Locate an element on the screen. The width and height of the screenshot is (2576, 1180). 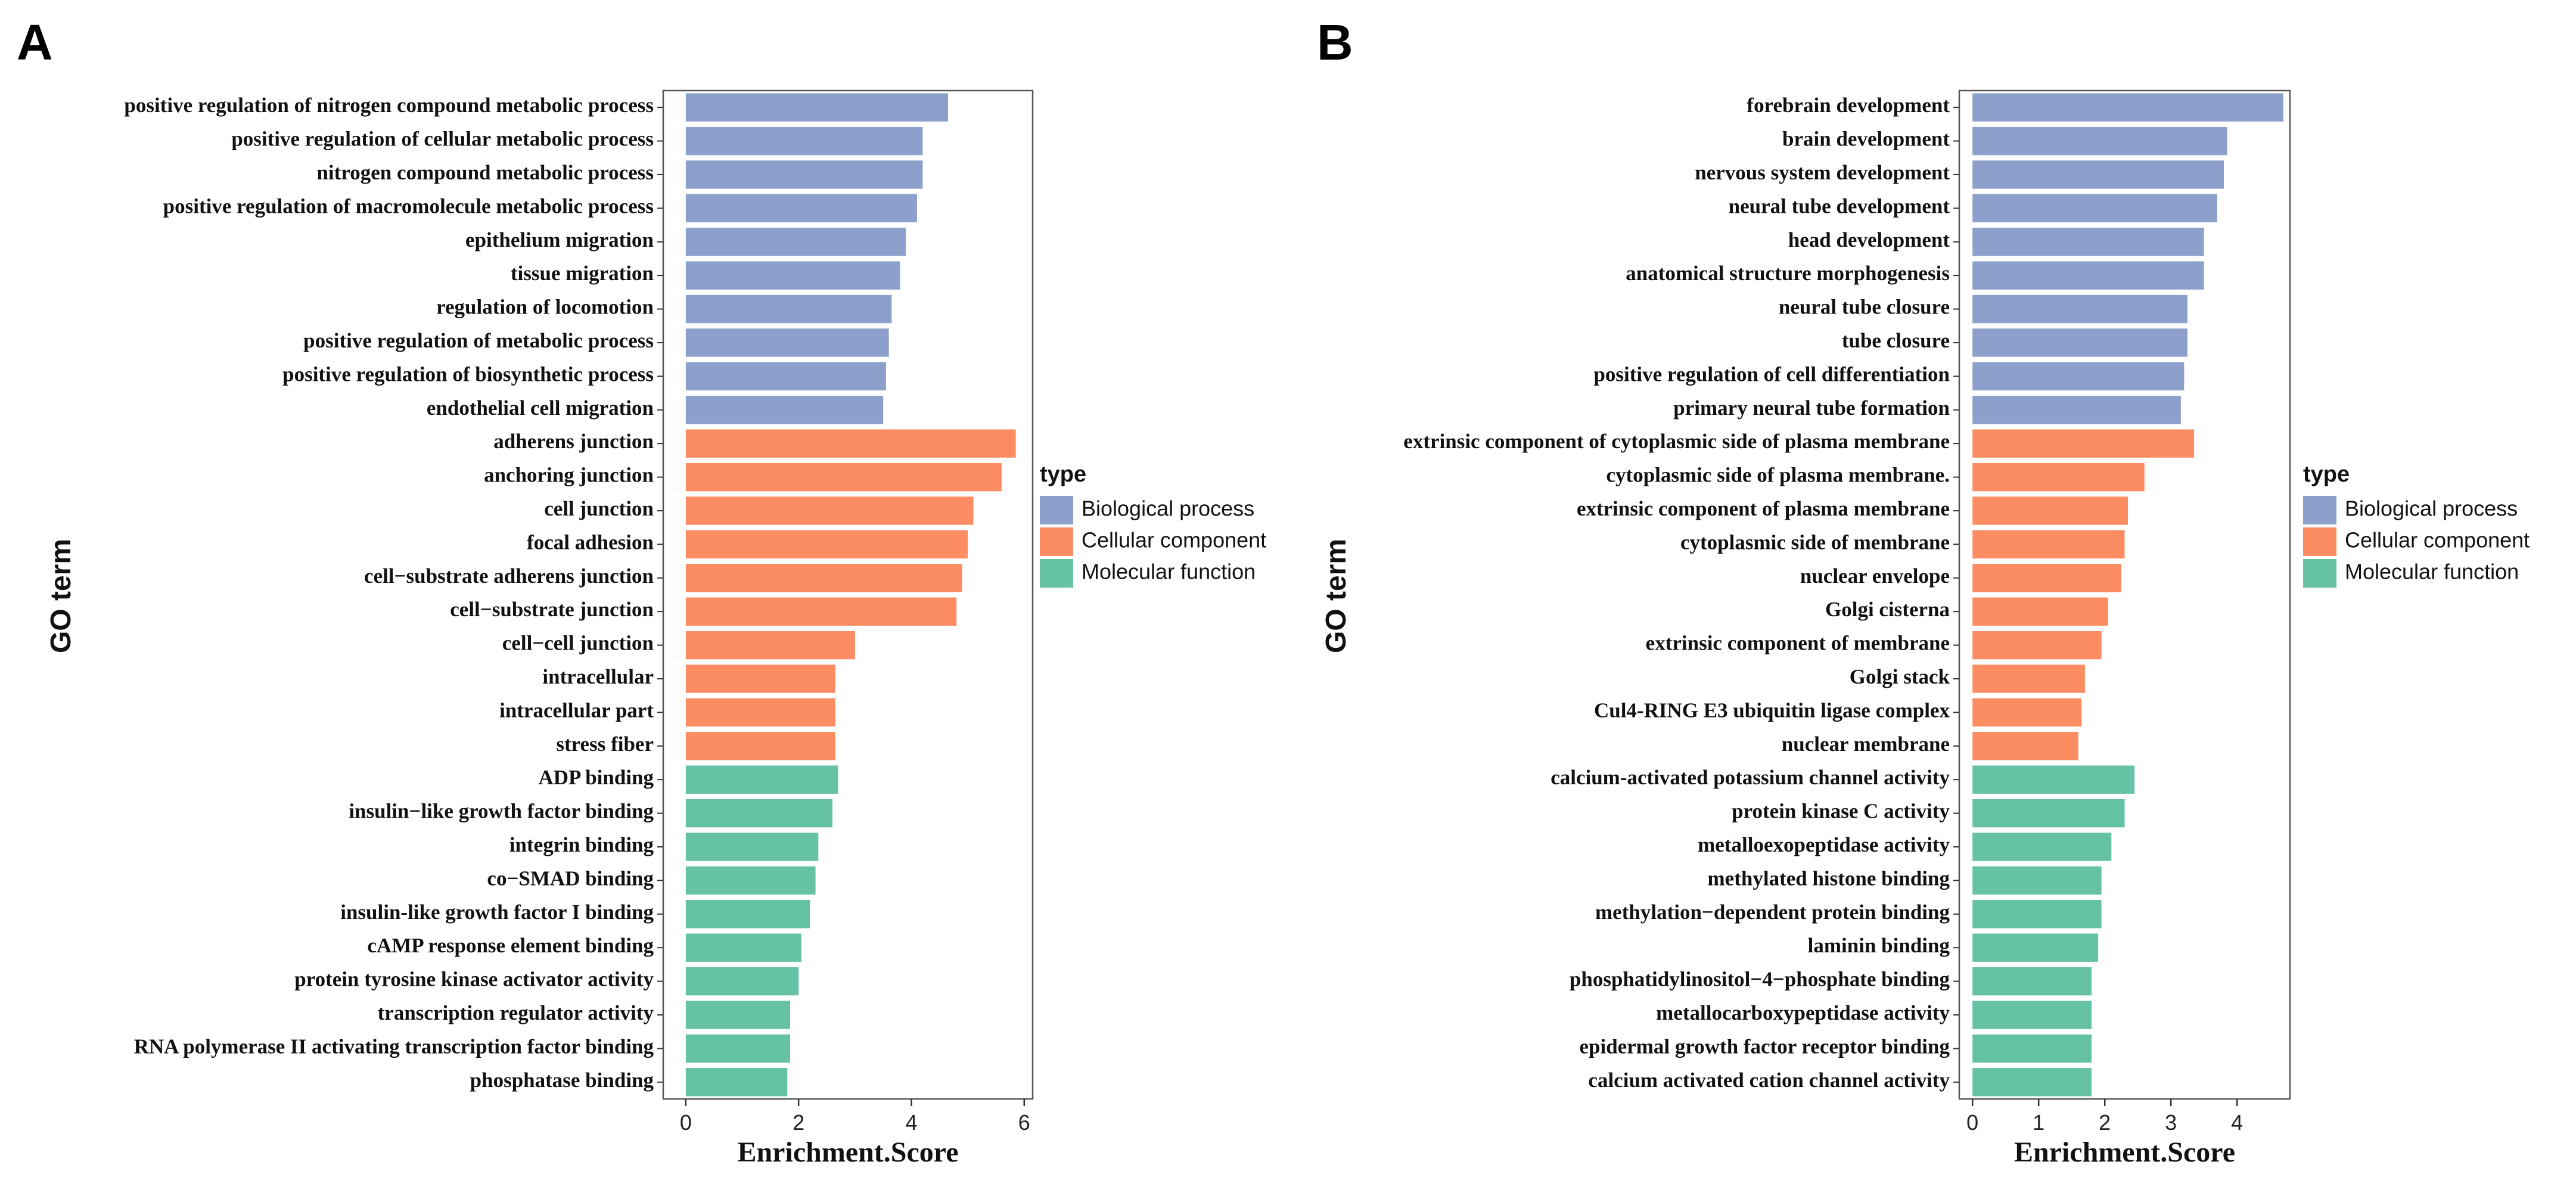
y-tick-label: brain development is located at coordinates (1866, 139).